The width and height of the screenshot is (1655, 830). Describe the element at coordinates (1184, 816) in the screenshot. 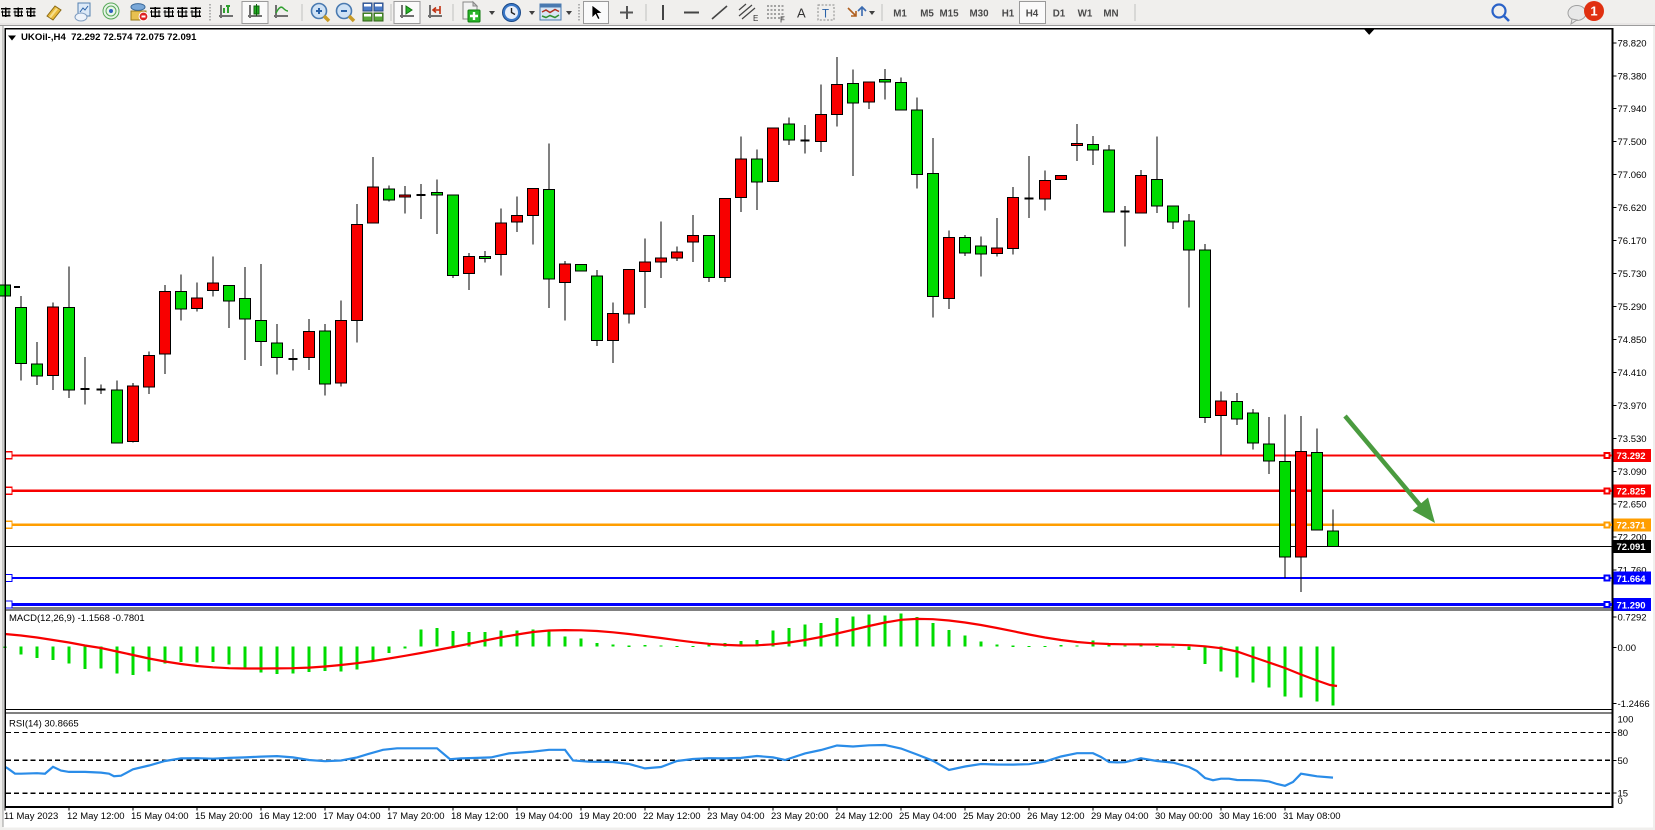

I see `svg-text: 30 May 00:00` at that location.